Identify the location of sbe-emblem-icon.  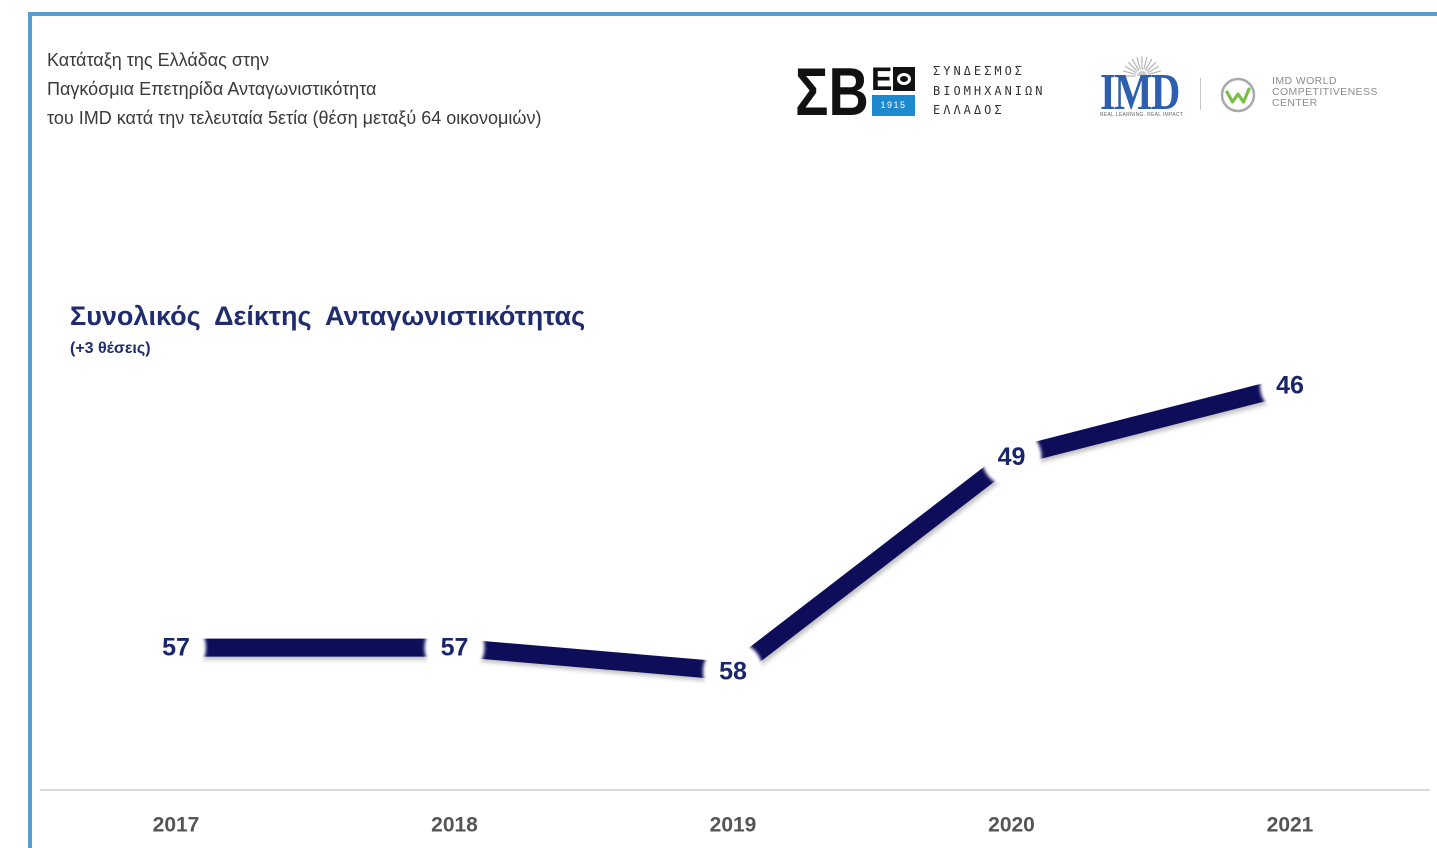
(904, 79).